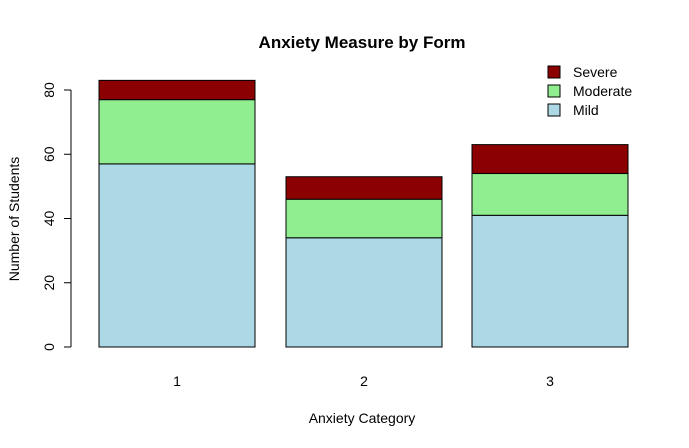 Image resolution: width=689 pixels, height=448 pixels. Describe the element at coordinates (49, 219) in the screenshot. I see `y-tick-label: 40` at that location.